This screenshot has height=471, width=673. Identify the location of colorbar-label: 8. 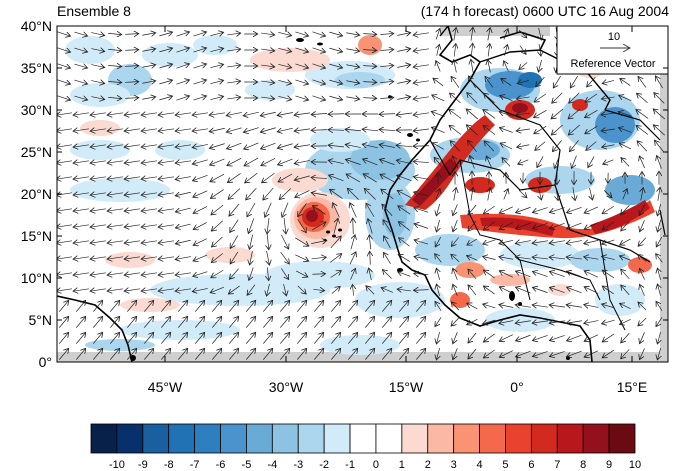
(583, 465).